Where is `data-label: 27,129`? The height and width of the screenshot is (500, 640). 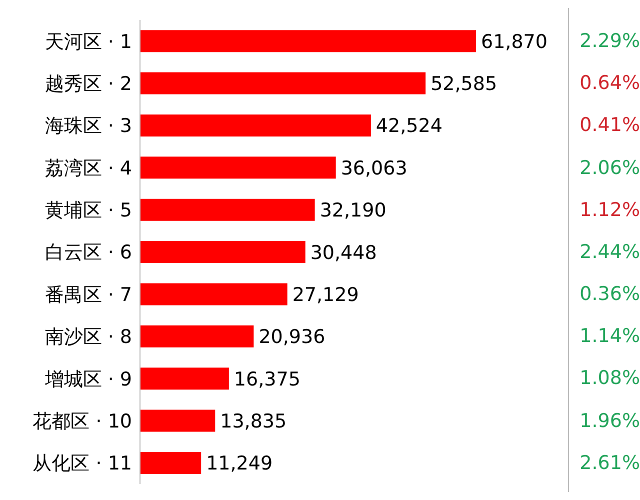 data-label: 27,129 is located at coordinates (325, 295).